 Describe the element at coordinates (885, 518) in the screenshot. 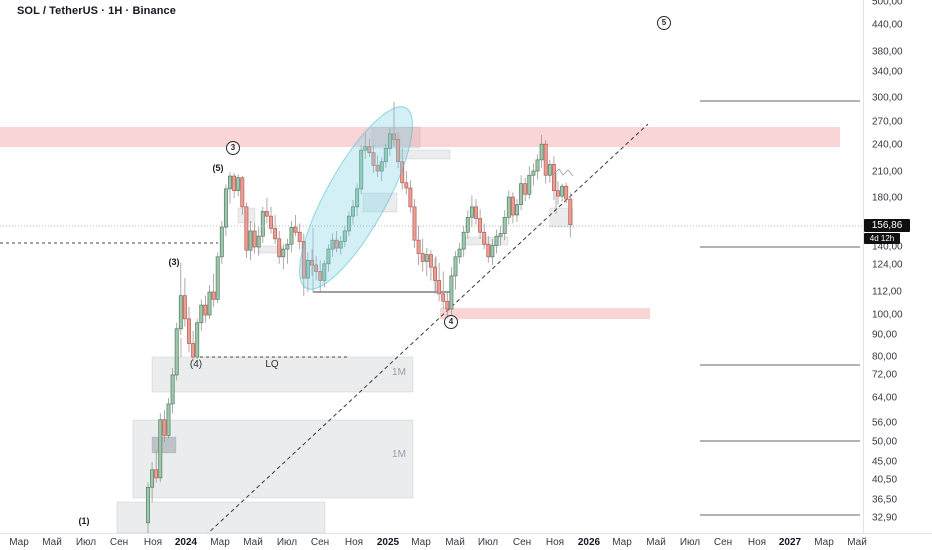

I see `price-tick-label: 32,90` at that location.